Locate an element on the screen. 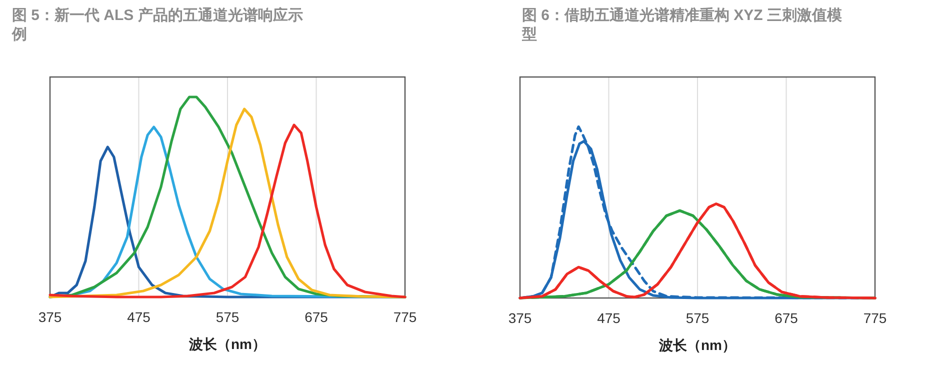 The width and height of the screenshot is (927, 366). chart-title: 图 6：借助五通道光谱精准重构 XYZ 三刺激值模型 is located at coordinates (683, 25).